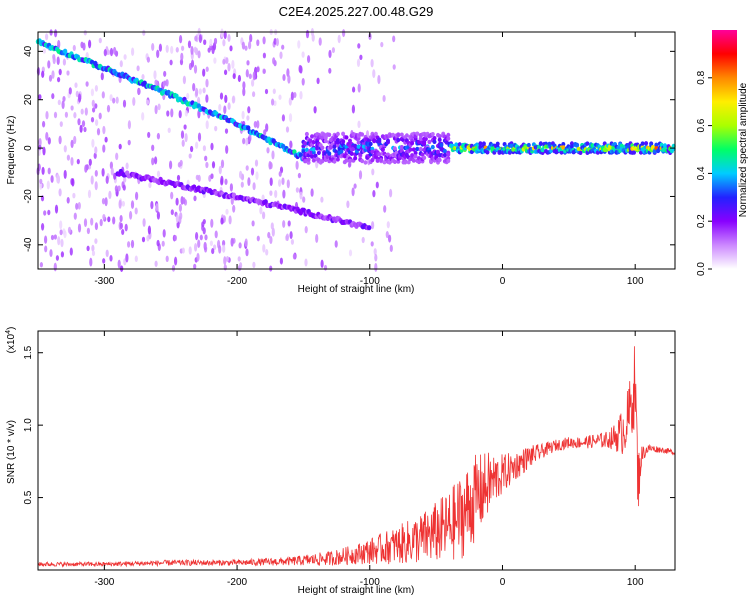 The height and width of the screenshot is (600, 750). I want to click on y-tick-label: 1.0, so click(28, 425).